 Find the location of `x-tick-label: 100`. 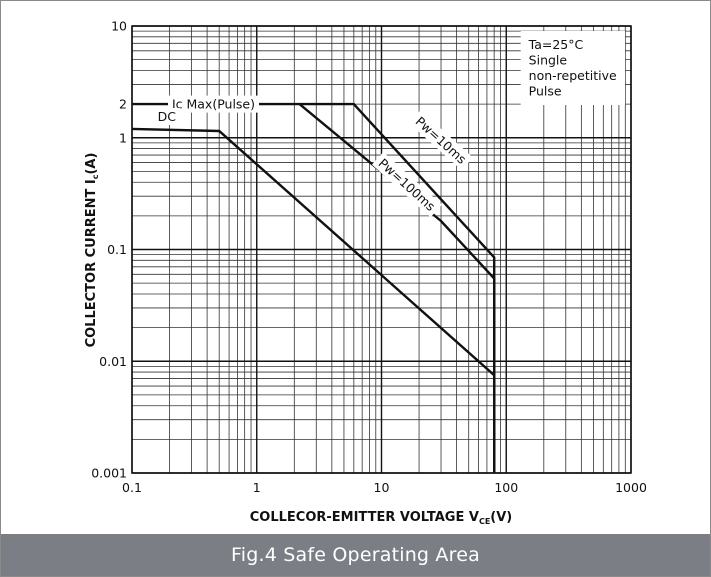

x-tick-label: 100 is located at coordinates (506, 487).